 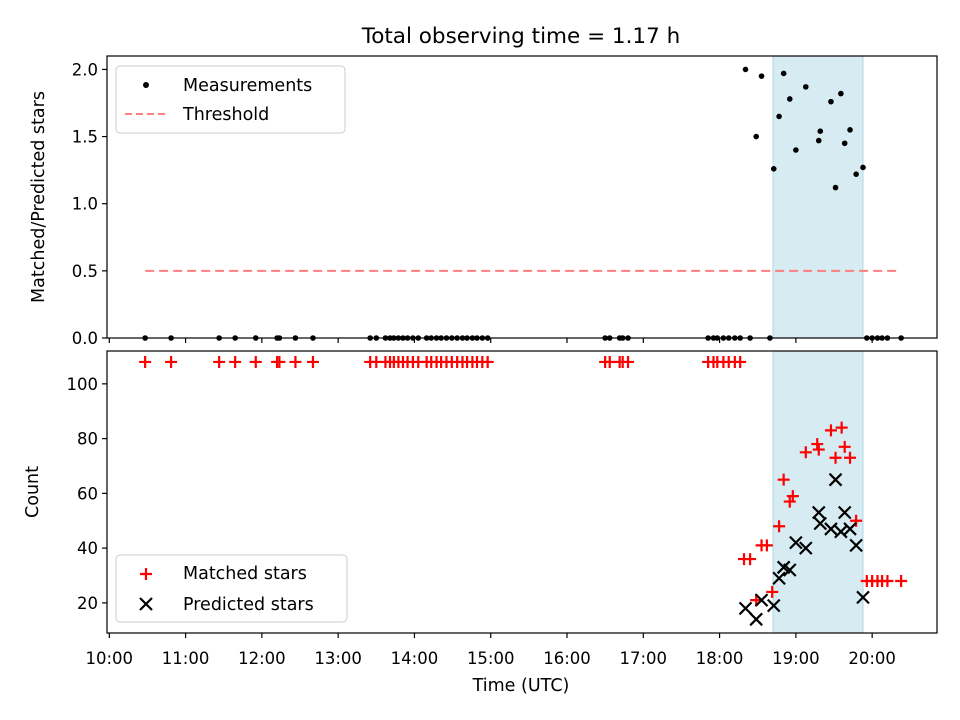 I want to click on count-legend-box, so click(x=231, y=588).